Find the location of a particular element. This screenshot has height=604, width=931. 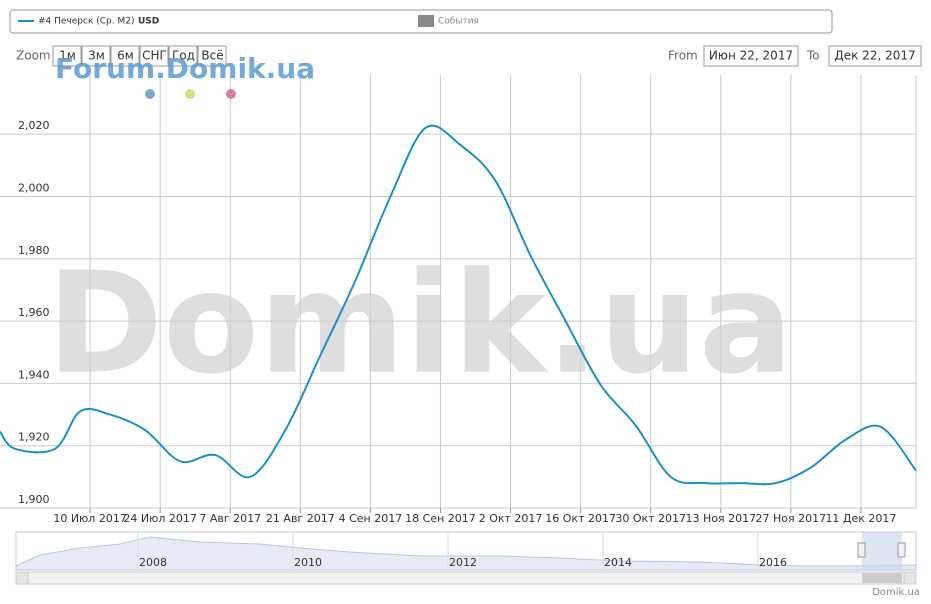

x-tick-label: 13 Ноя 2017 is located at coordinates (720, 518).